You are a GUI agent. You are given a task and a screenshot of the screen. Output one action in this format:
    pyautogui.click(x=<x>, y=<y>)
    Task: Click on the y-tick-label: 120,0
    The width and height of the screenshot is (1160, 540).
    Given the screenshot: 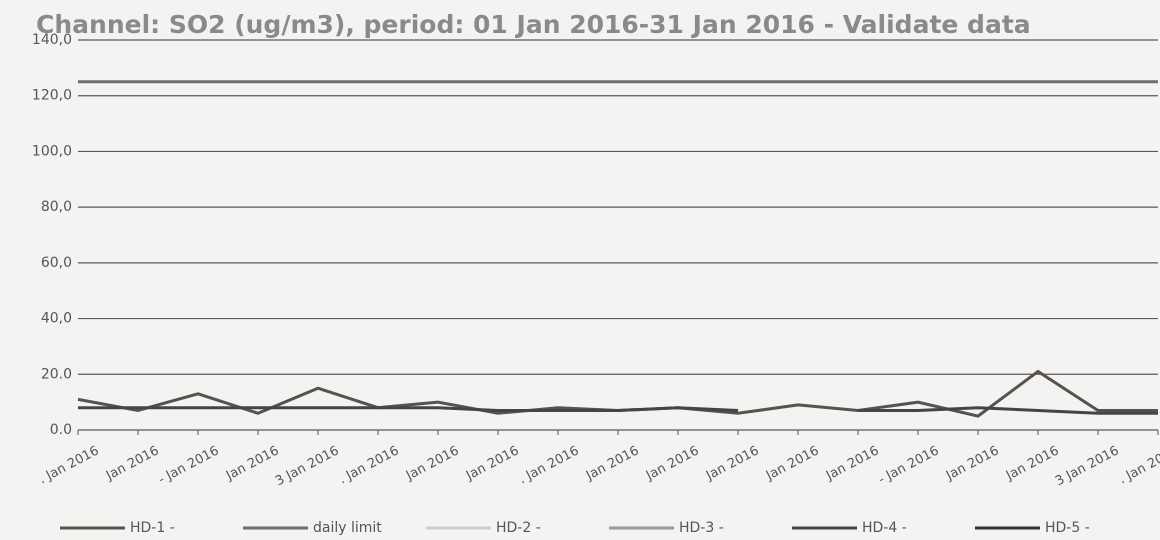 What is the action you would take?
    pyautogui.click(x=52, y=96)
    